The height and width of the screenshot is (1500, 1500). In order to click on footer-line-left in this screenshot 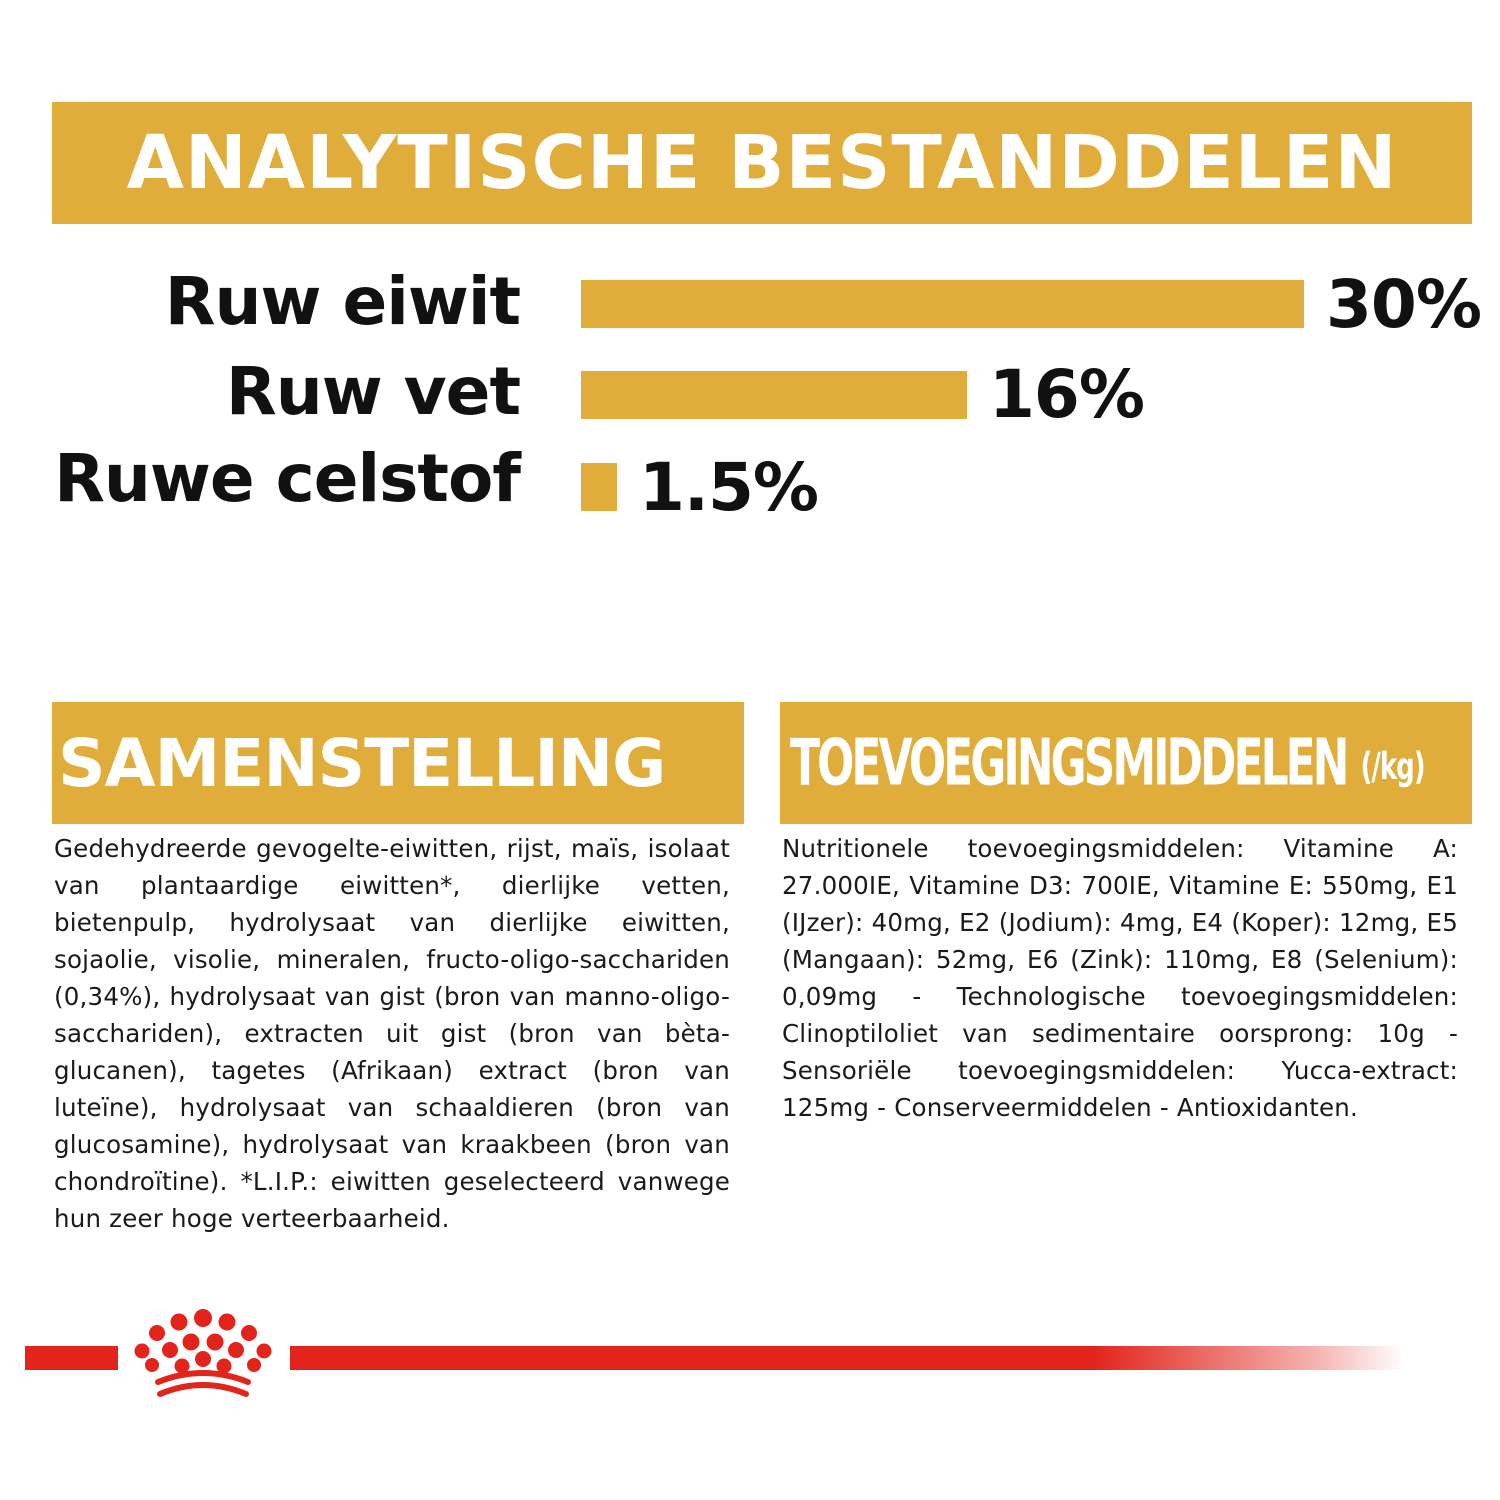, I will do `click(71, 1358)`.